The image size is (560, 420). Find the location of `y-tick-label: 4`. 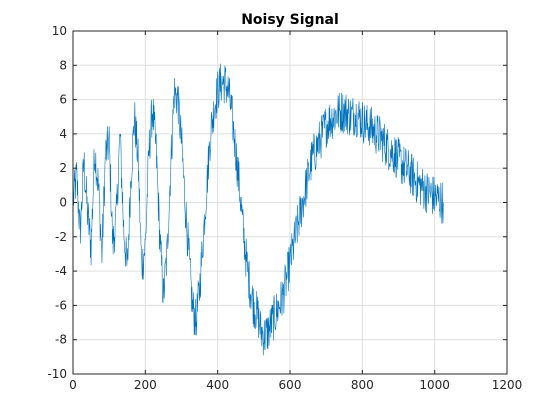

y-tick-label: 4 is located at coordinates (63, 134).